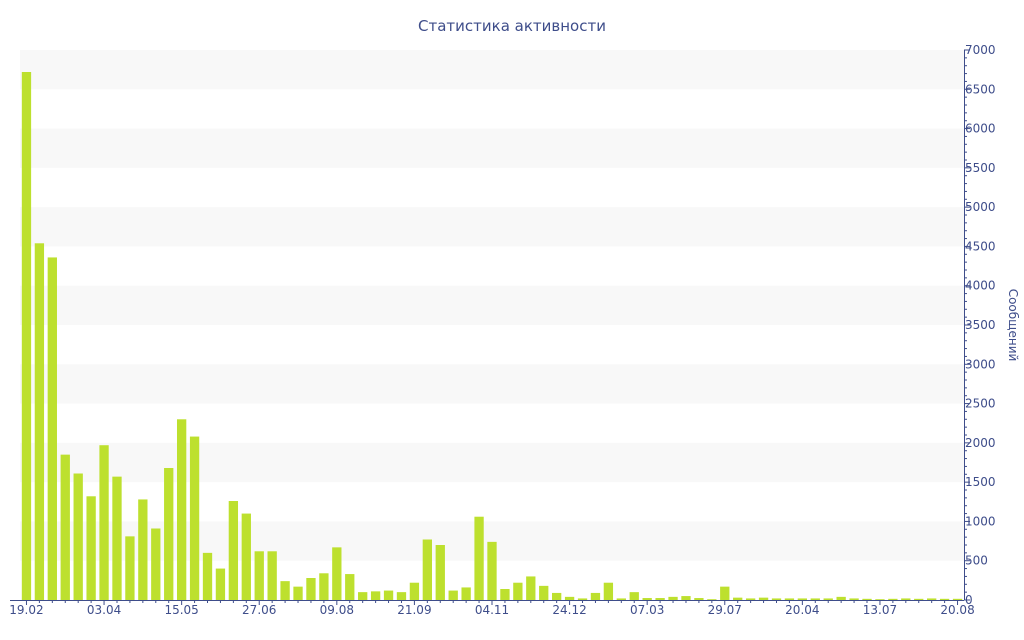 The height and width of the screenshot is (640, 1024). Describe the element at coordinates (725, 610) in the screenshot. I see `x-tick-label: 29.07` at that location.